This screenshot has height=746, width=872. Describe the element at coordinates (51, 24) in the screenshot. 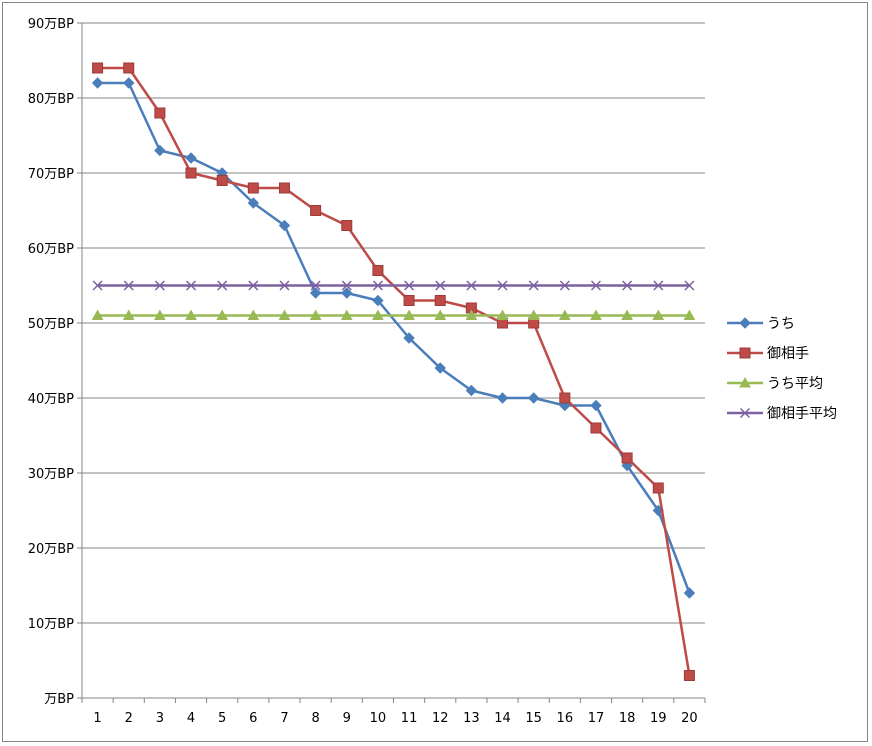

I see `y-tick-label: 90万BP` at that location.